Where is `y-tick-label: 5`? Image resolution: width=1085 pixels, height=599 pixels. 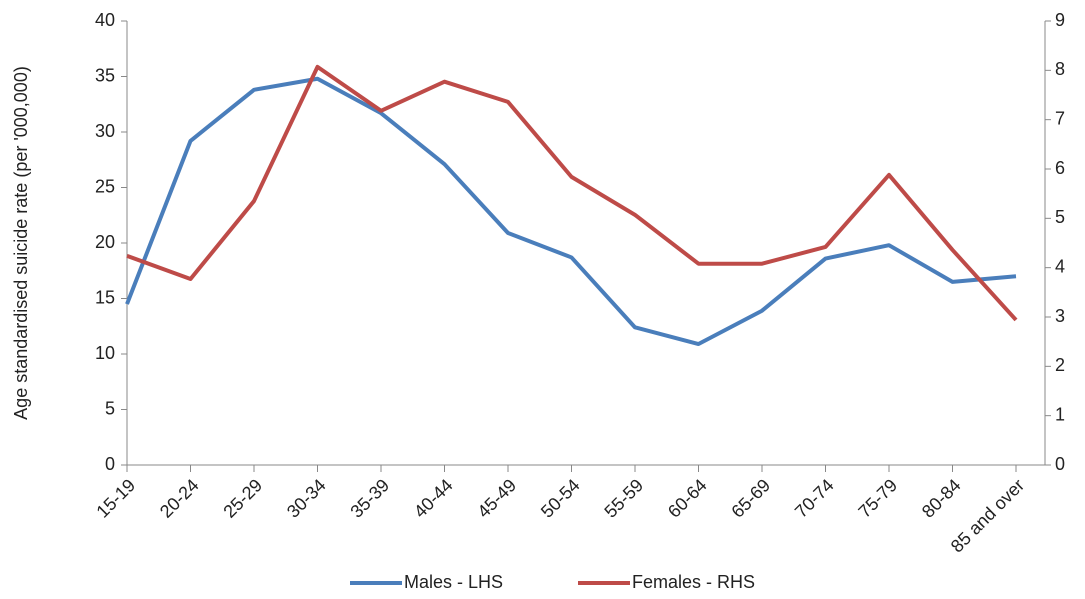 y-tick-label: 5 is located at coordinates (110, 408).